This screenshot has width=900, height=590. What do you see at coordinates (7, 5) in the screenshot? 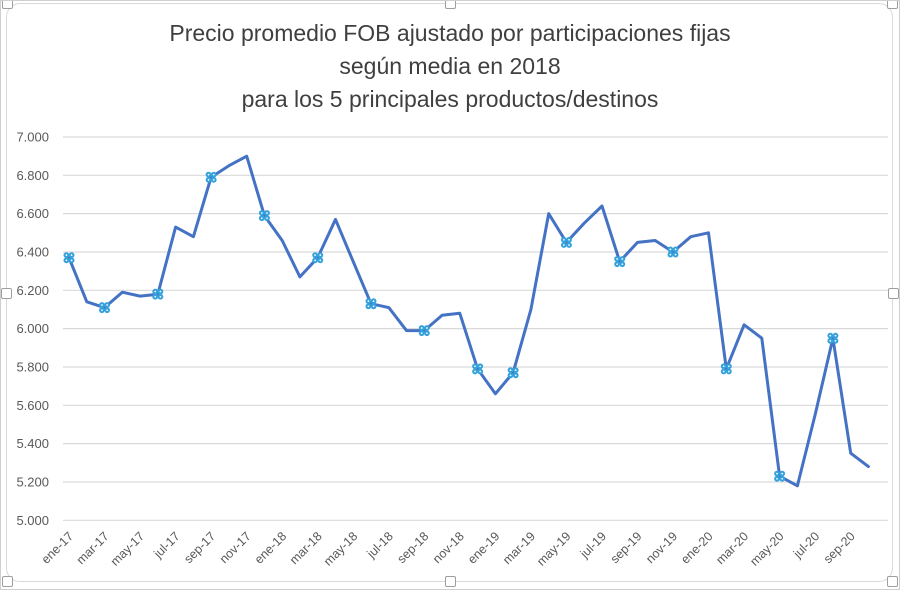
I see `selection-handle-top-left` at bounding box center [7, 5].